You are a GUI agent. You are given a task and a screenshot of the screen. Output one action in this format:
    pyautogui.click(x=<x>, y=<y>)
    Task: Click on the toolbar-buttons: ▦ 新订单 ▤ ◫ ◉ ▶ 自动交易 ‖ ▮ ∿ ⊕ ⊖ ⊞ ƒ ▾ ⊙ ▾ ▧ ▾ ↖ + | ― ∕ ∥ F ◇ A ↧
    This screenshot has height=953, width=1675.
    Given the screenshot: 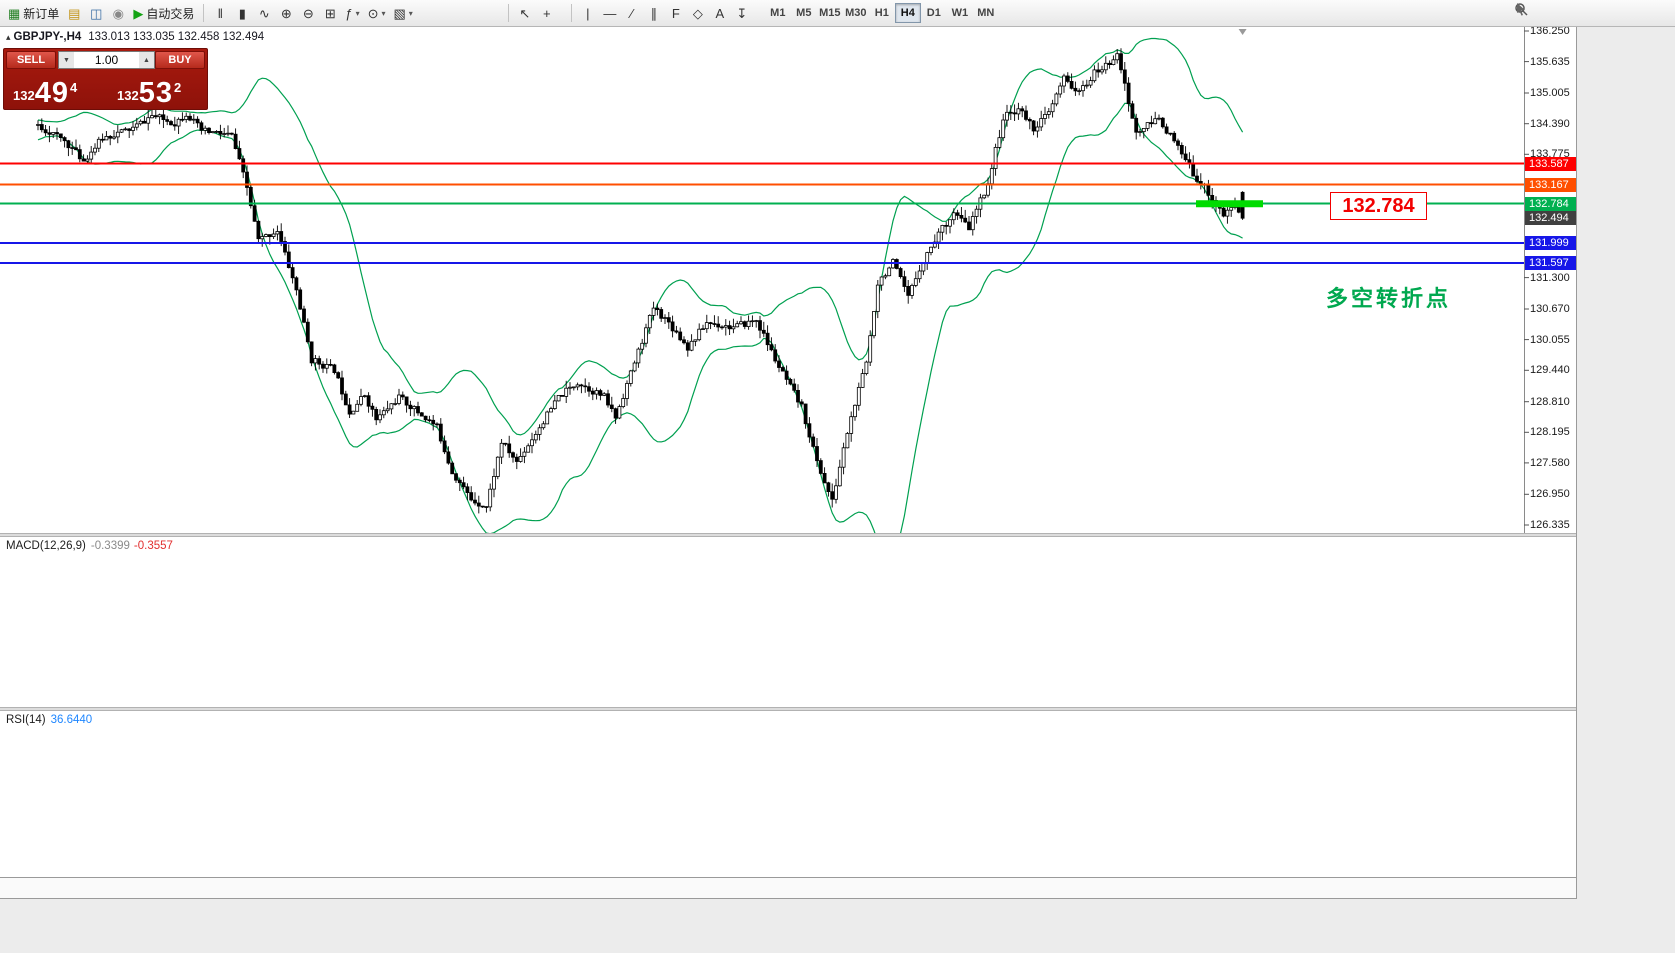 What is the action you would take?
    pyautogui.click(x=378, y=13)
    